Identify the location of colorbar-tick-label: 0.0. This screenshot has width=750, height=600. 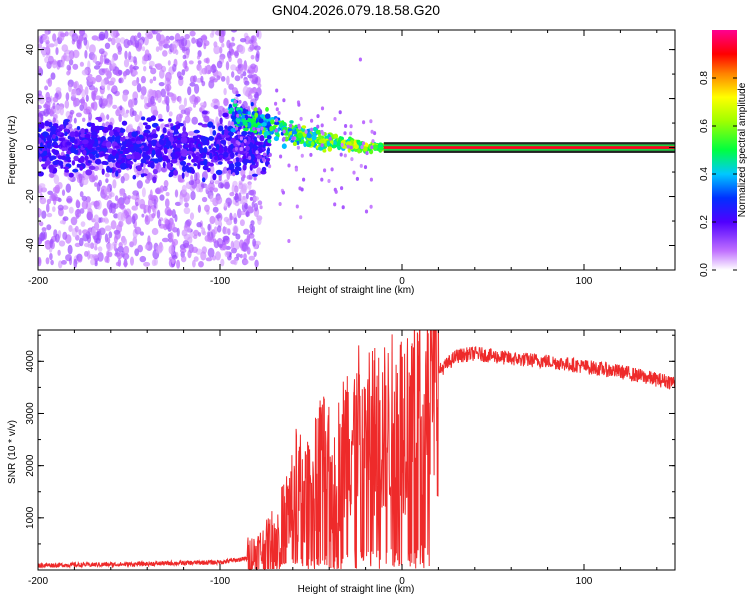
(704, 270).